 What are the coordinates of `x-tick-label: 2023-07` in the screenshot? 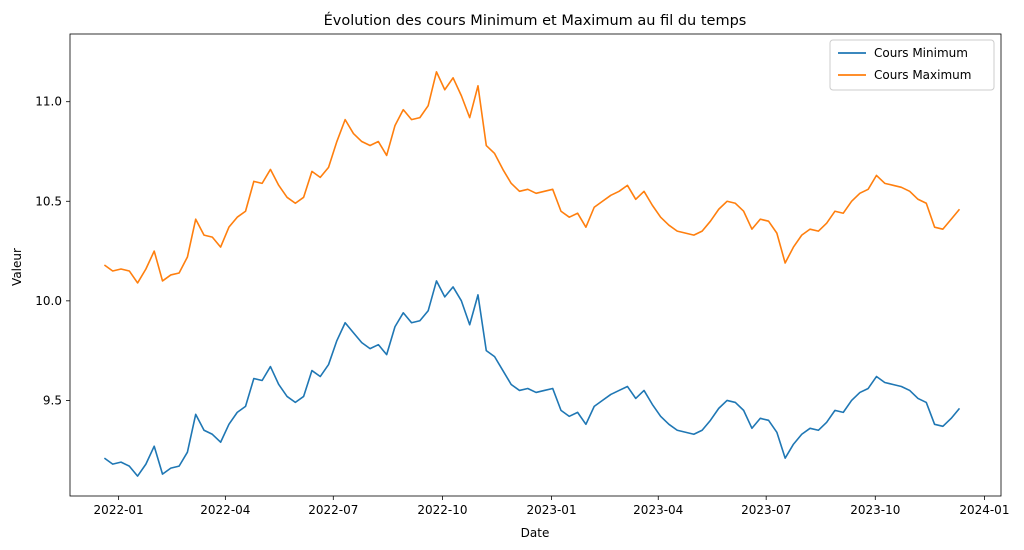 It's located at (766, 510).